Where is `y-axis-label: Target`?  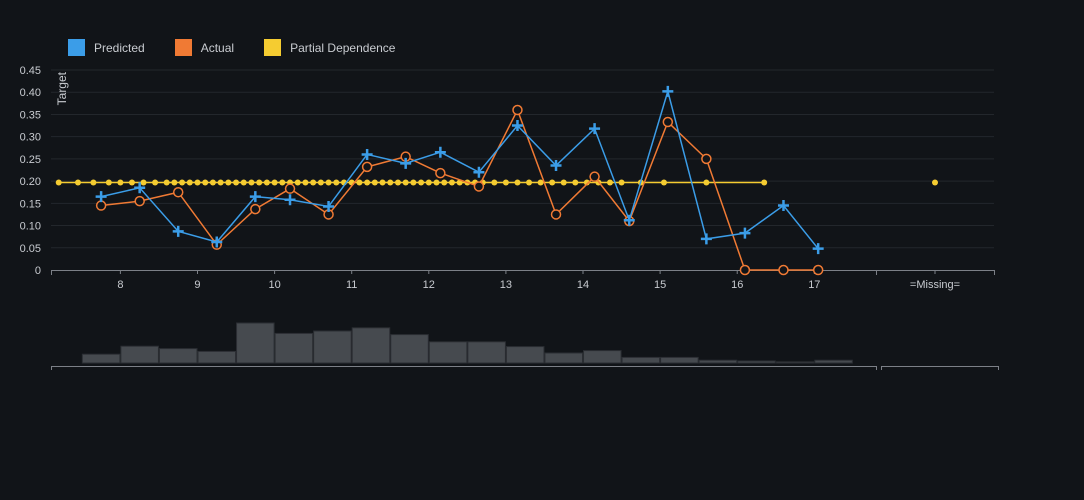 y-axis-label: Target is located at coordinates (62, 88).